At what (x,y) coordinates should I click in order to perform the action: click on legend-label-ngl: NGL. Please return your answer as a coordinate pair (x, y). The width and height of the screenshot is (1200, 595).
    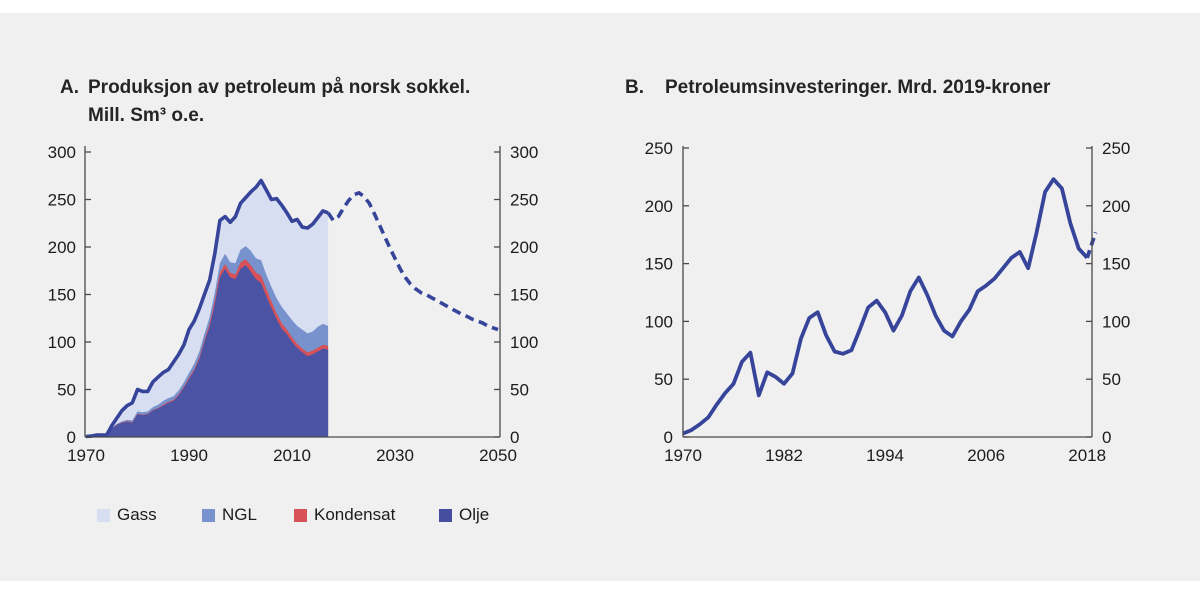
    Looking at the image, I should click on (239, 514).